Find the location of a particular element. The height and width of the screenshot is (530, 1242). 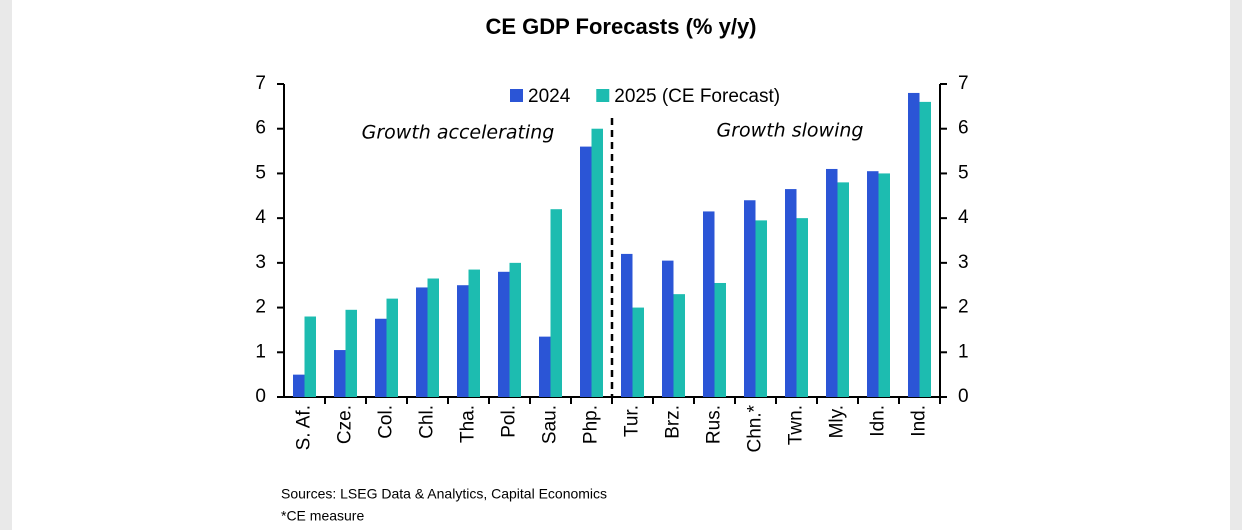

x-tick-label: Chl. is located at coordinates (427, 422).